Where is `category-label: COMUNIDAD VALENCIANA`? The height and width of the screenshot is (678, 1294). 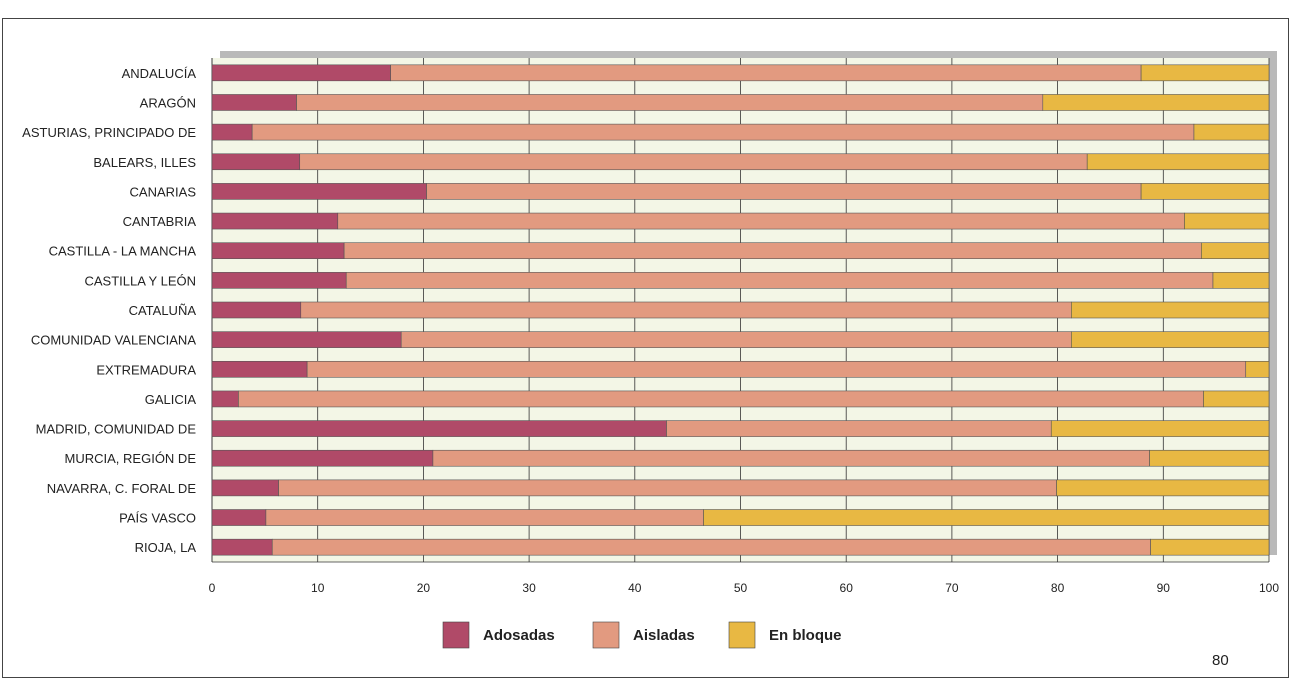 category-label: COMUNIDAD VALENCIANA is located at coordinates (114, 340).